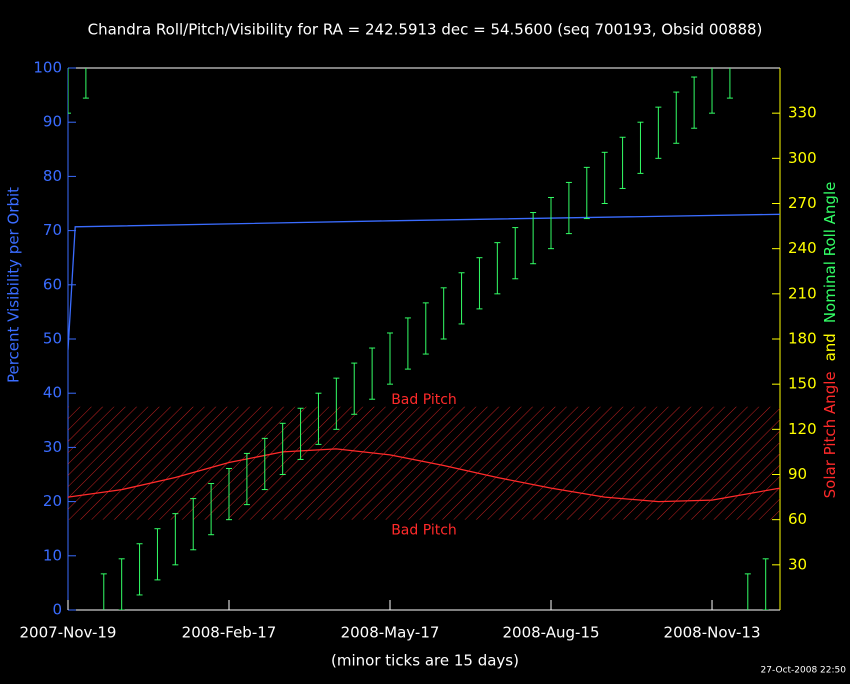  Describe the element at coordinates (57, 610) in the screenshot. I see `y-tick-label: 0` at that location.